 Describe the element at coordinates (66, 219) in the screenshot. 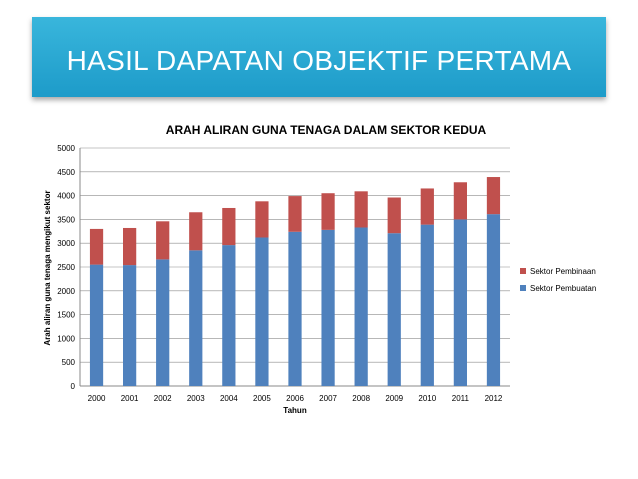

I see `y-tick-label: 3500` at that location.